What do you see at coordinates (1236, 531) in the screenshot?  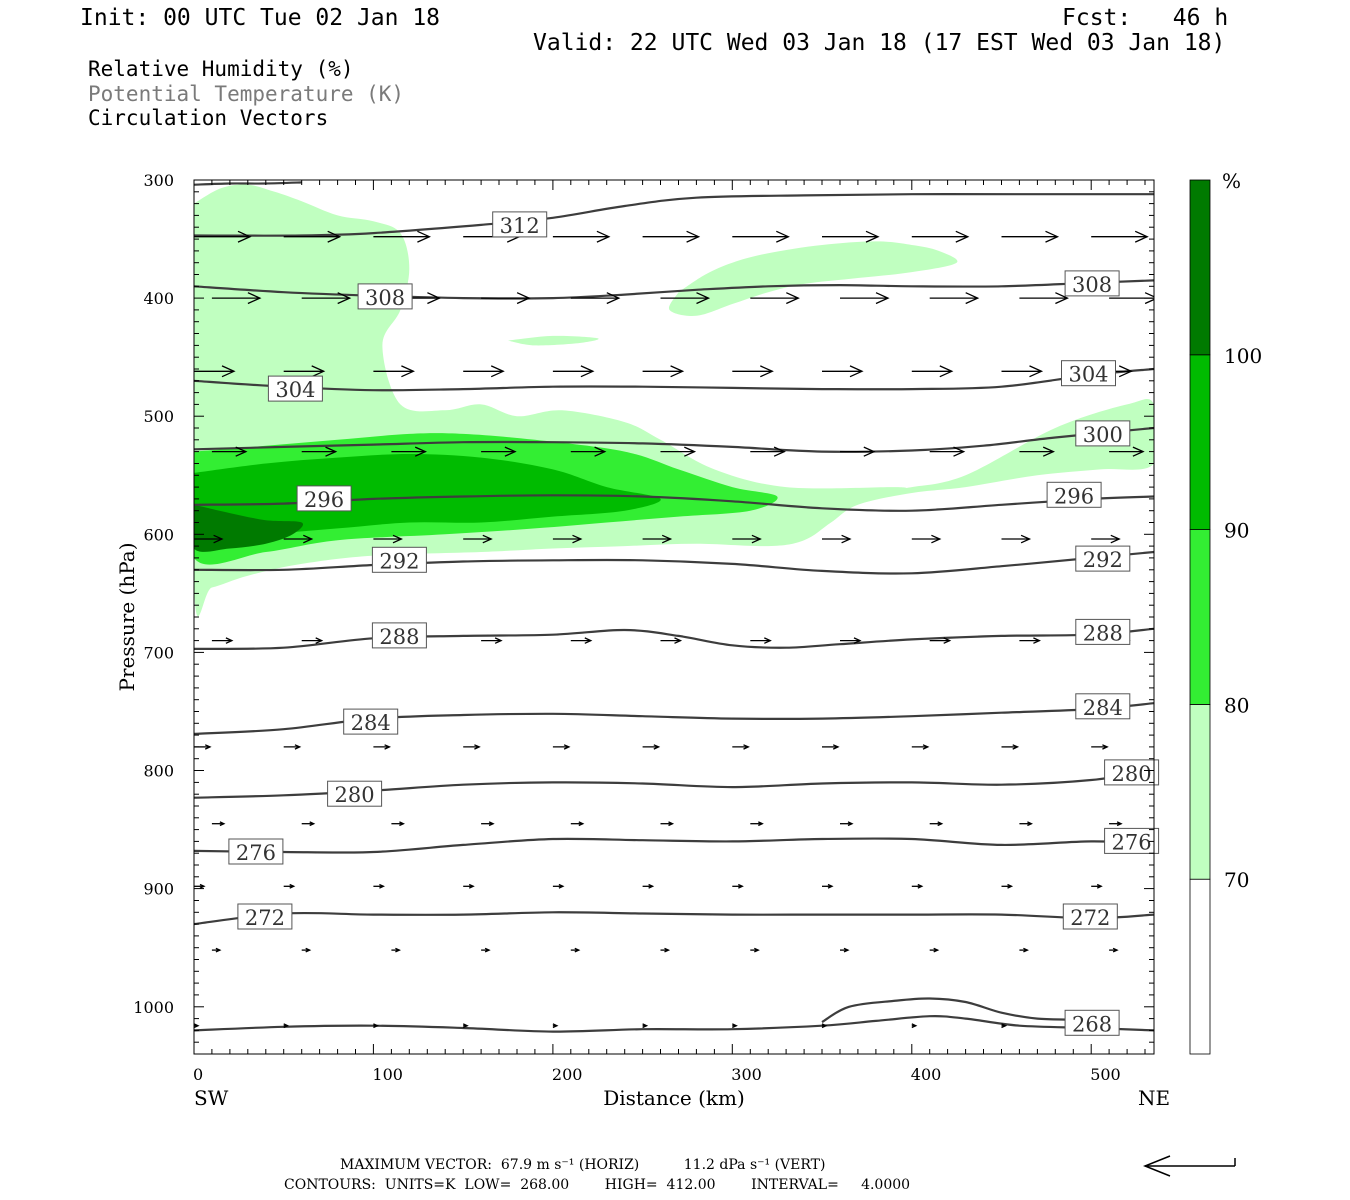 I see `colorbar-label-90: 90` at bounding box center [1236, 531].